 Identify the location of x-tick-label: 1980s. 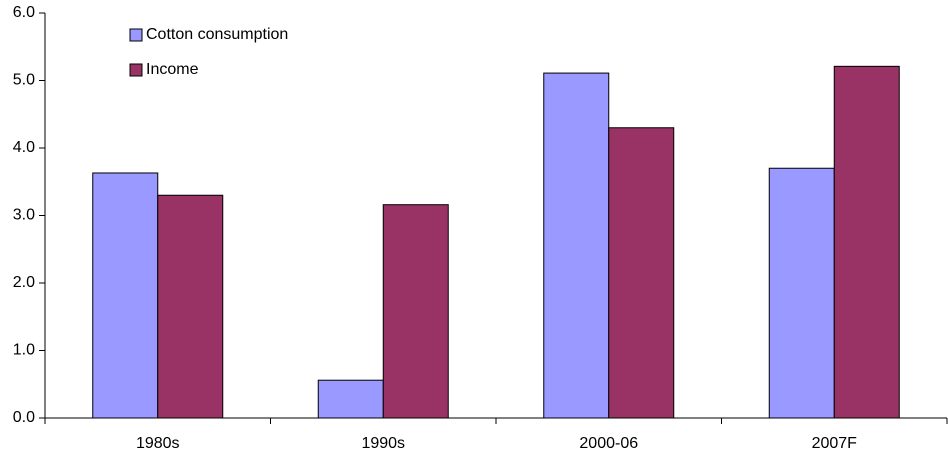
(158, 443).